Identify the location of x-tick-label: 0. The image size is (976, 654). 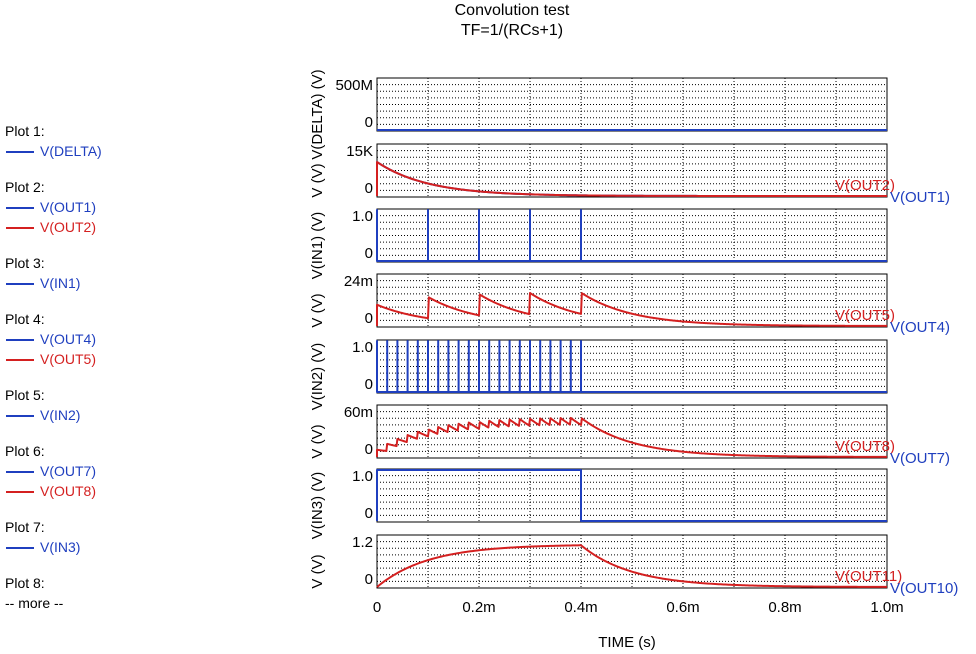
(377, 607).